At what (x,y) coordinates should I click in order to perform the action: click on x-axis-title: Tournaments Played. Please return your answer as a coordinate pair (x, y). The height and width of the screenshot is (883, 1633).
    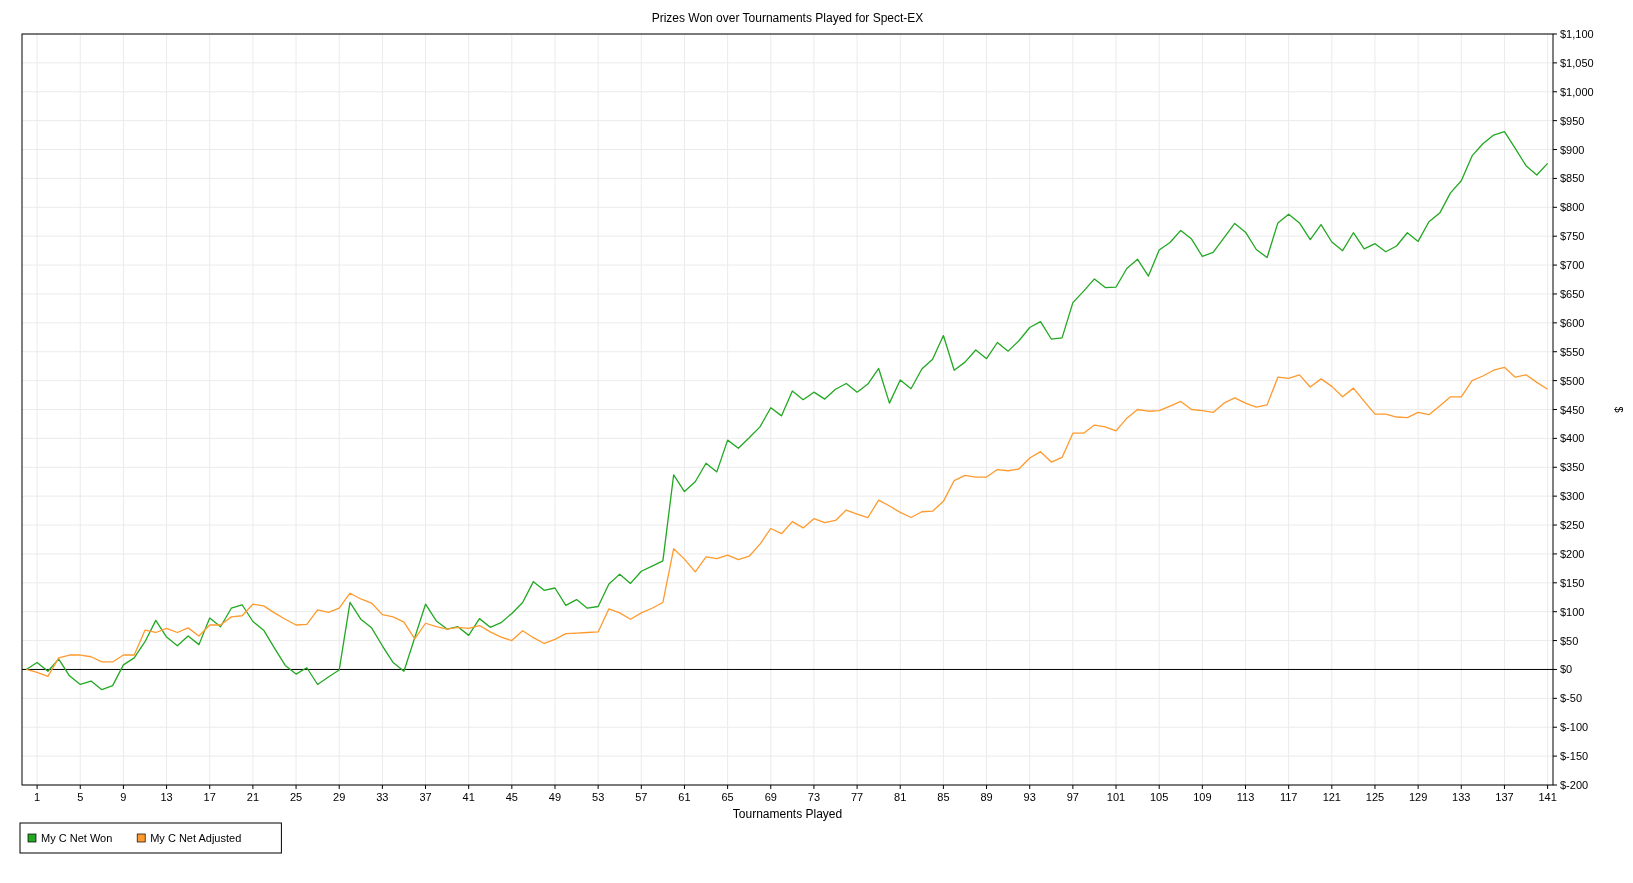
    Looking at the image, I should click on (787, 814).